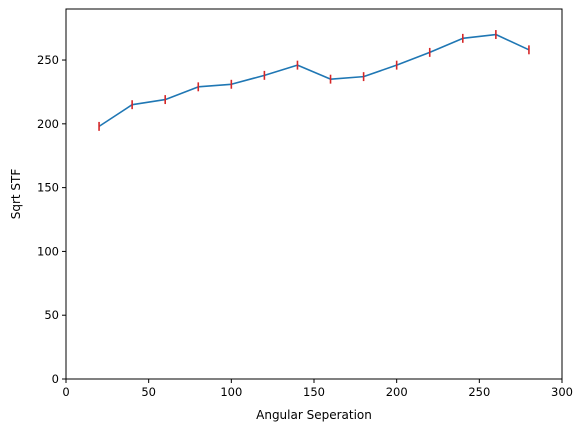 This screenshot has width=585, height=437. Describe the element at coordinates (148, 392) in the screenshot. I see `x-tick-label: 50` at that location.